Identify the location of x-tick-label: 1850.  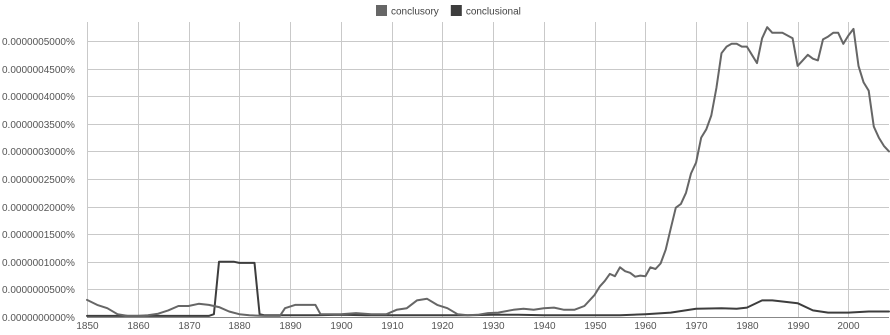
(87, 326).